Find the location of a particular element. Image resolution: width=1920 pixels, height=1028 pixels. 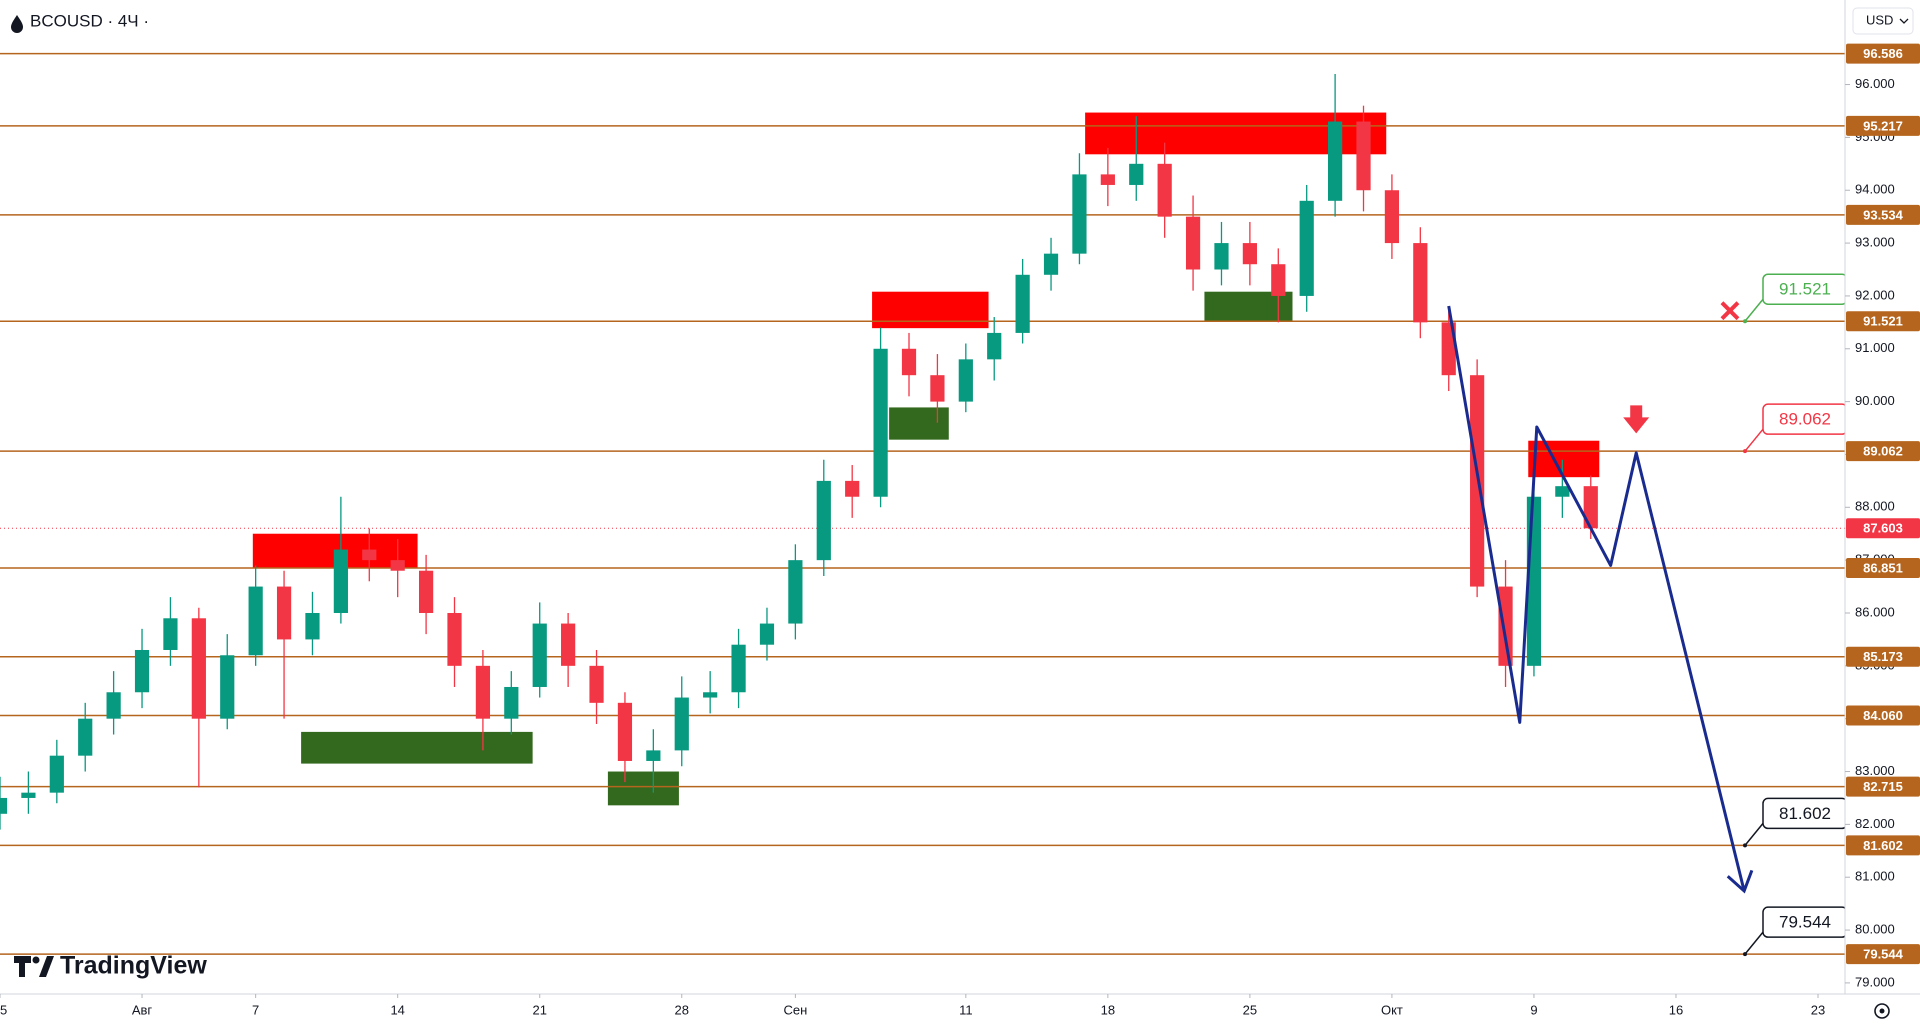

callout-label: 81.602 is located at coordinates (1805, 813).